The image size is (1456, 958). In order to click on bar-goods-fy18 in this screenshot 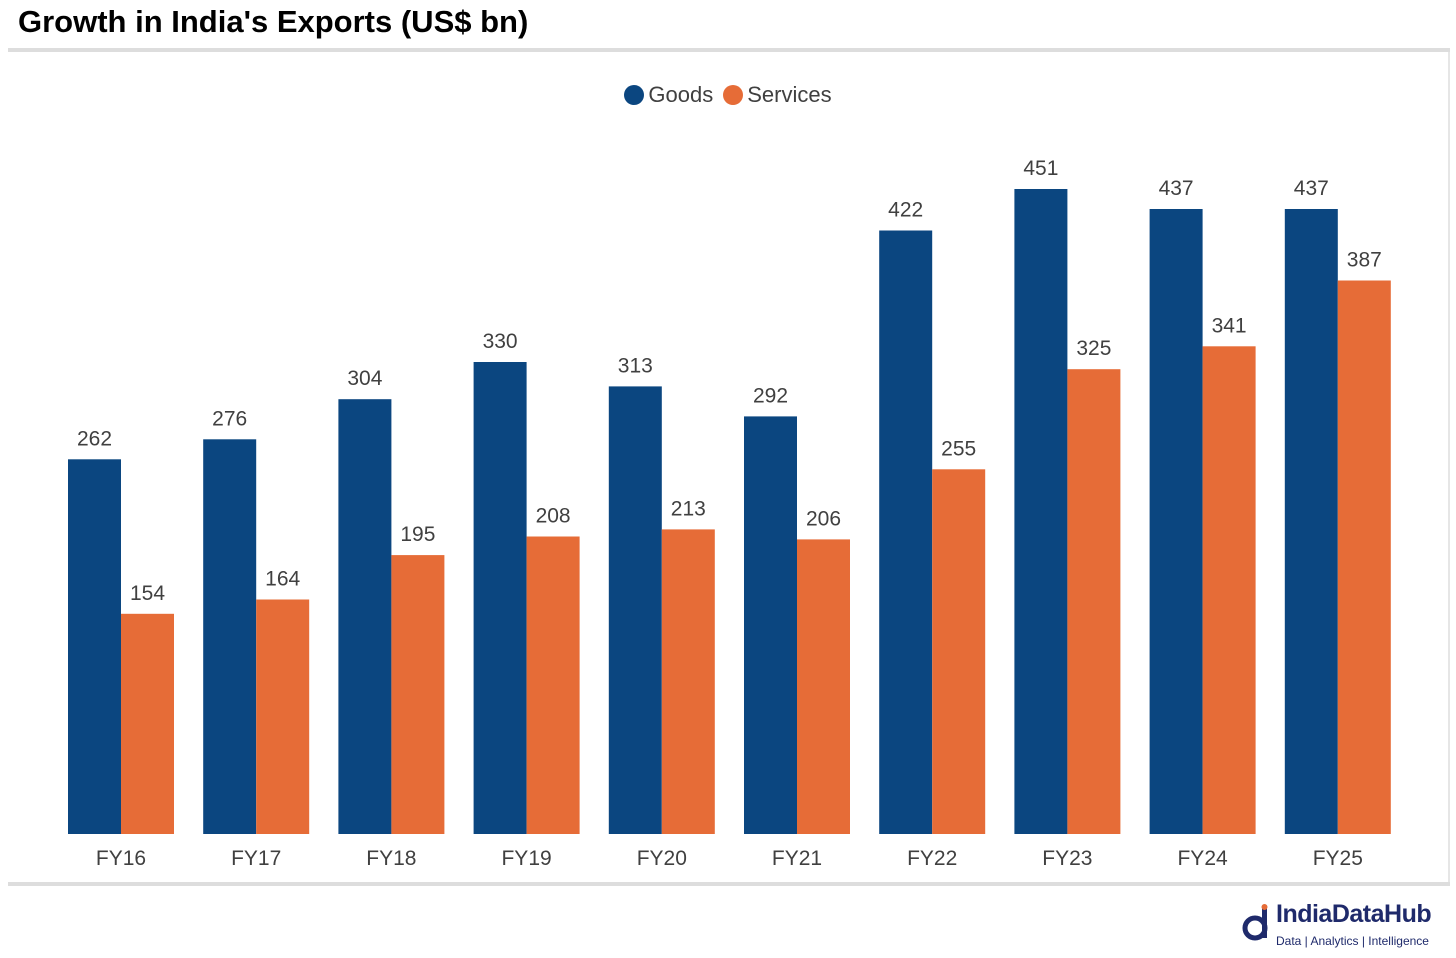, I will do `click(365, 616)`.